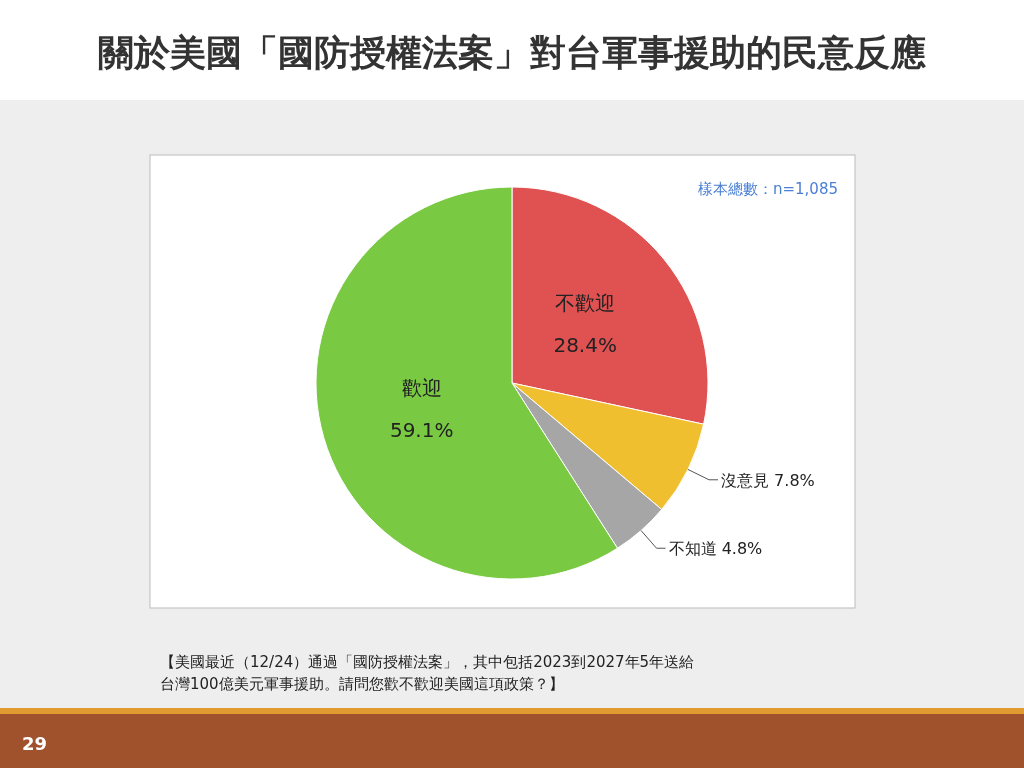 This screenshot has width=1024, height=768. What do you see at coordinates (748, 480) in the screenshot?
I see `slice-label: 沒意見` at bounding box center [748, 480].